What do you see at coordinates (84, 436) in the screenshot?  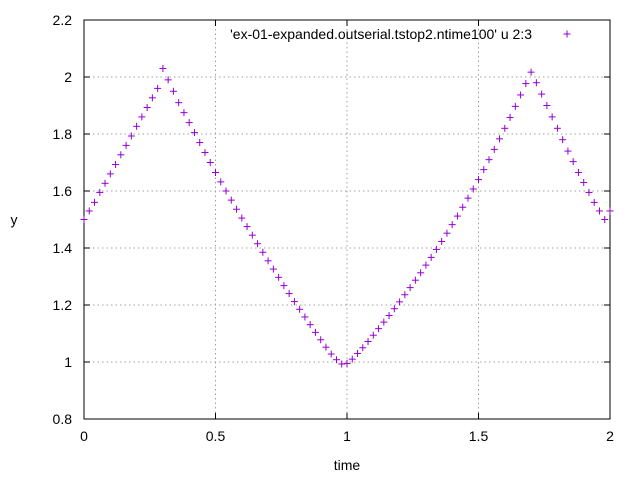 I see `x-tick-label: 0` at bounding box center [84, 436].